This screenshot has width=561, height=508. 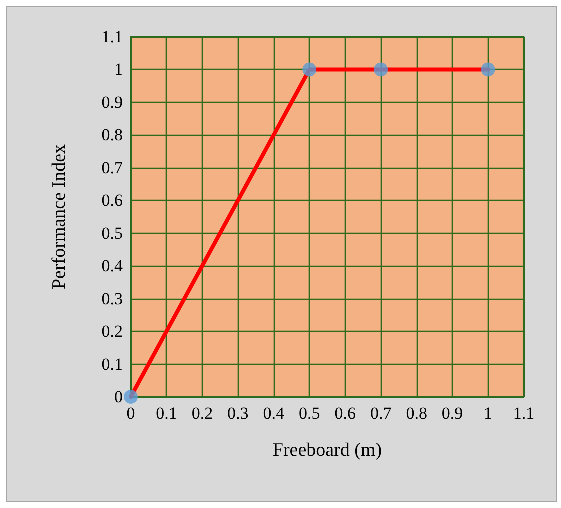 What do you see at coordinates (118, 70) in the screenshot?
I see `y-tick-label: 1` at bounding box center [118, 70].